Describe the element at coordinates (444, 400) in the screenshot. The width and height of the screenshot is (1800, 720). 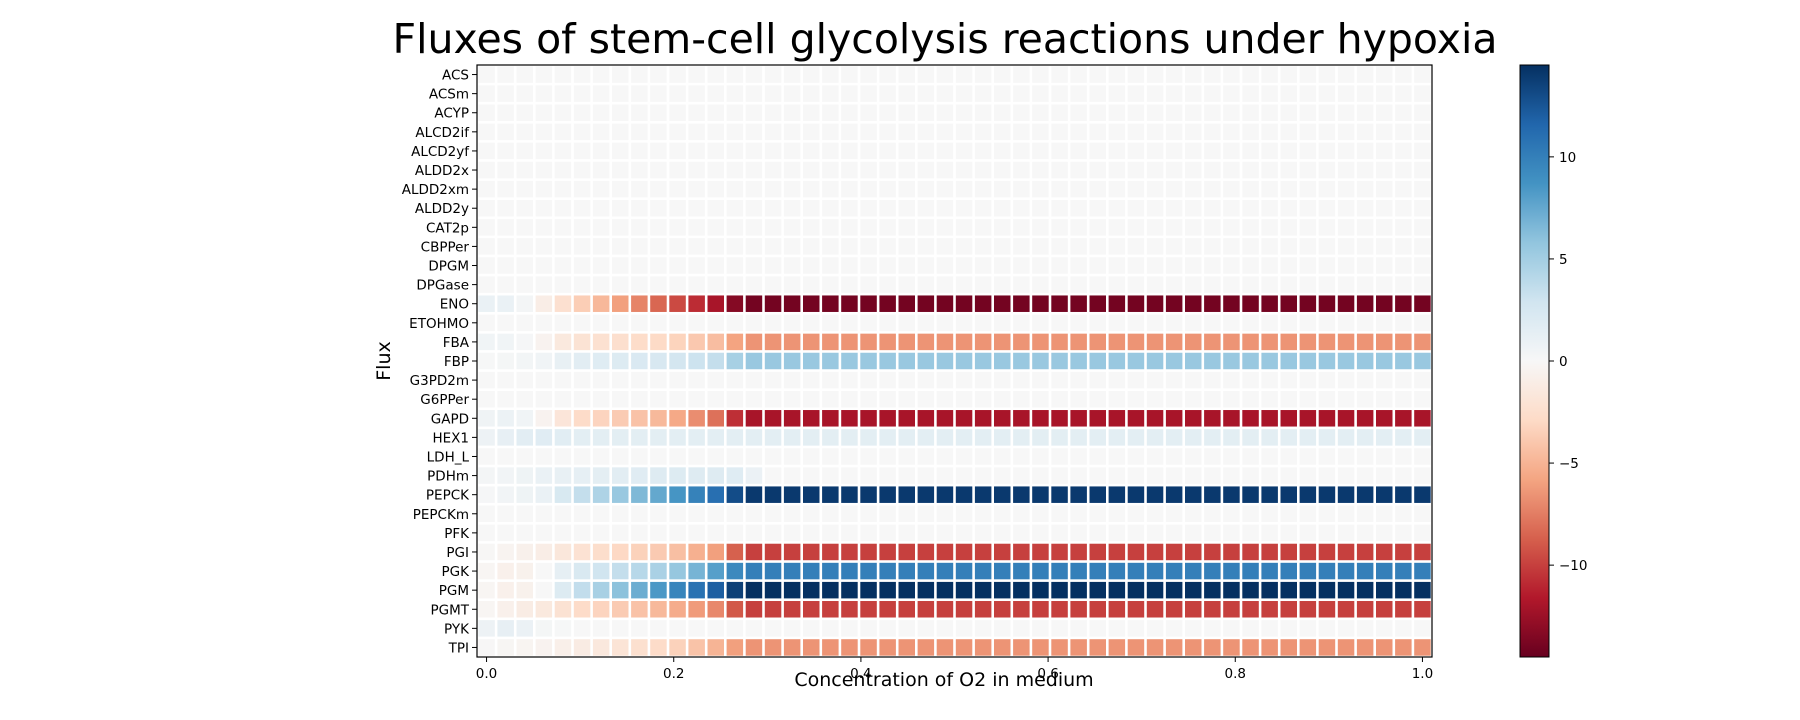
I see `y-tick-label: G6PPer` at that location.